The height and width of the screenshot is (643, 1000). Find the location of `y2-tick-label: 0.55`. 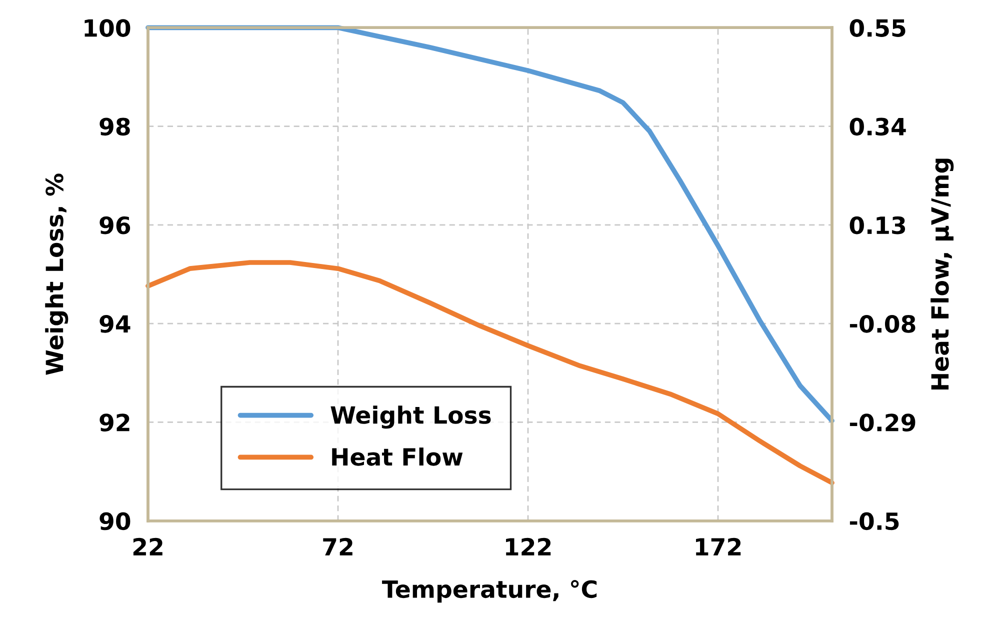

y2-tick-label: 0.55 is located at coordinates (878, 28).